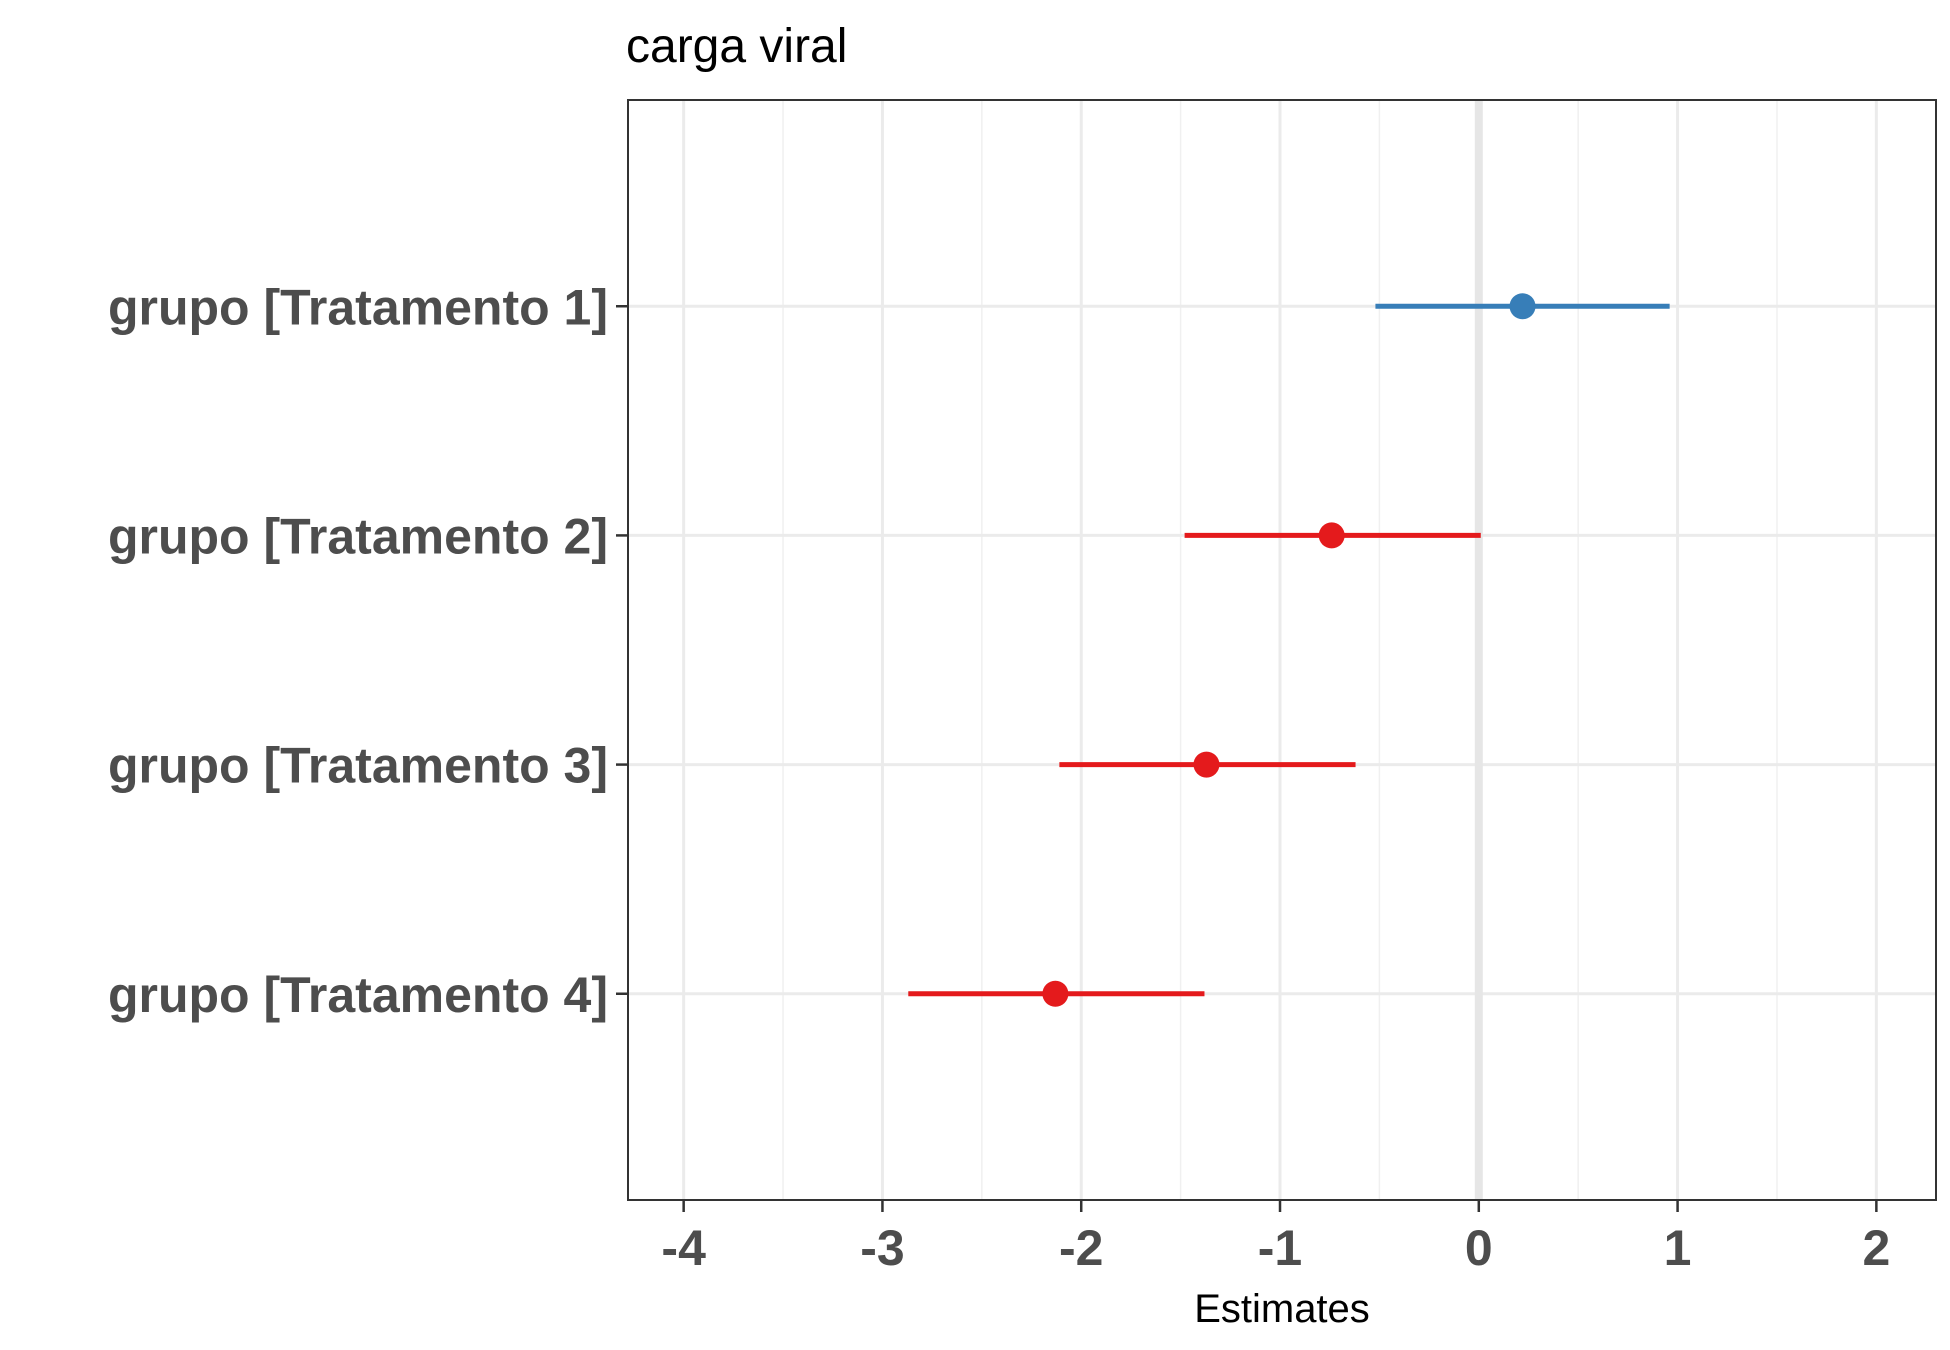 This screenshot has width=1950, height=1350. What do you see at coordinates (358, 307) in the screenshot?
I see `y-tick-label: grupo [Tratamento 1]` at bounding box center [358, 307].